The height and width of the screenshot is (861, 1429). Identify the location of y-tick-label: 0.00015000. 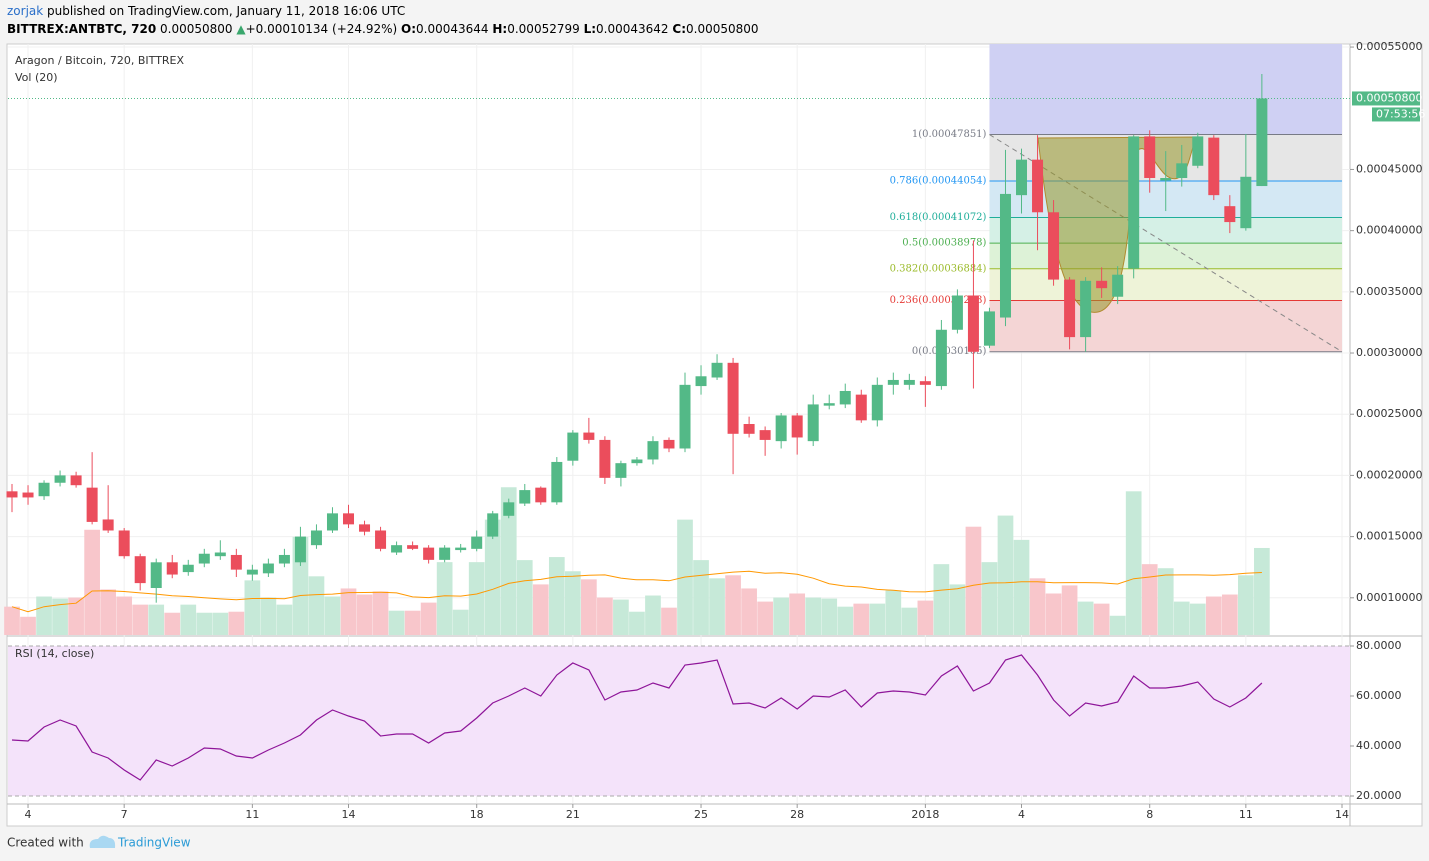
(1389, 536).